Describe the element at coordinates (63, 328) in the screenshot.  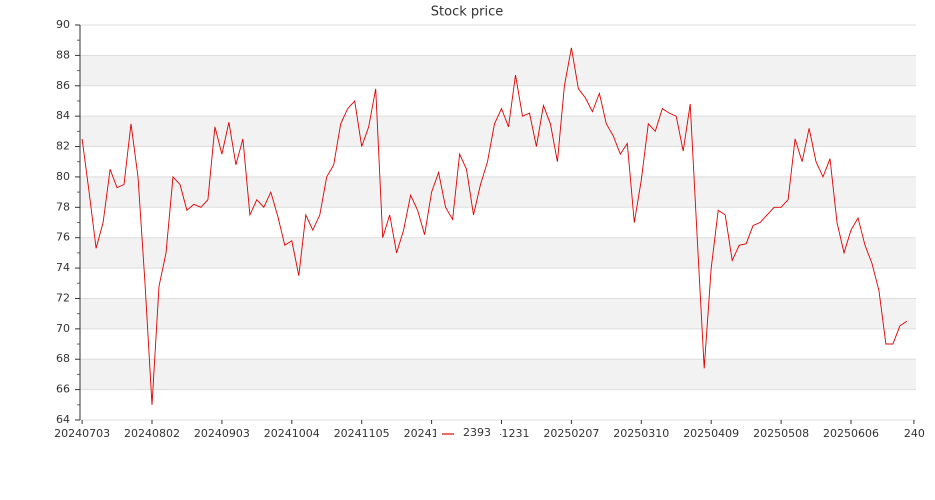
I see `y-tick-label: 70` at that location.